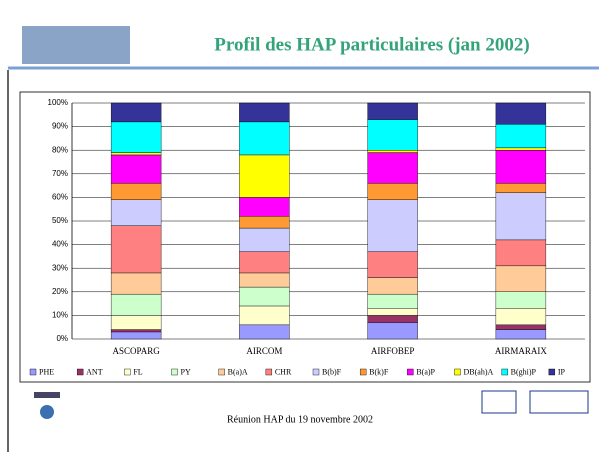 The width and height of the screenshot is (599, 457). Describe the element at coordinates (300, 419) in the screenshot. I see `footer: Réunion HAP du 19 novembre 2002` at that location.